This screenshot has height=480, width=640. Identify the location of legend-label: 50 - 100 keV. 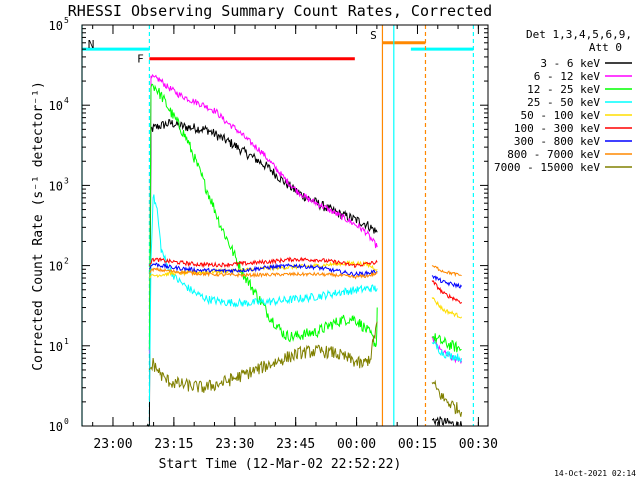
(561, 115).